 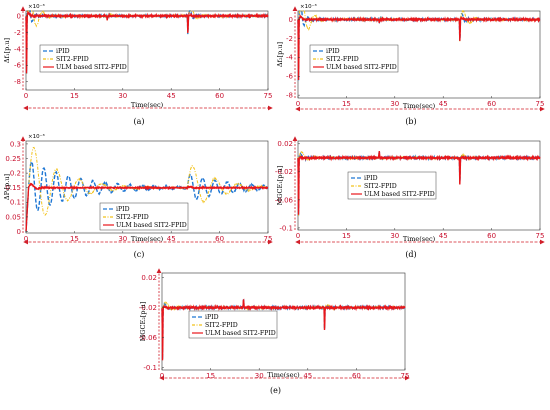 I want to click on panel-caption: (c), so click(x=139, y=254).